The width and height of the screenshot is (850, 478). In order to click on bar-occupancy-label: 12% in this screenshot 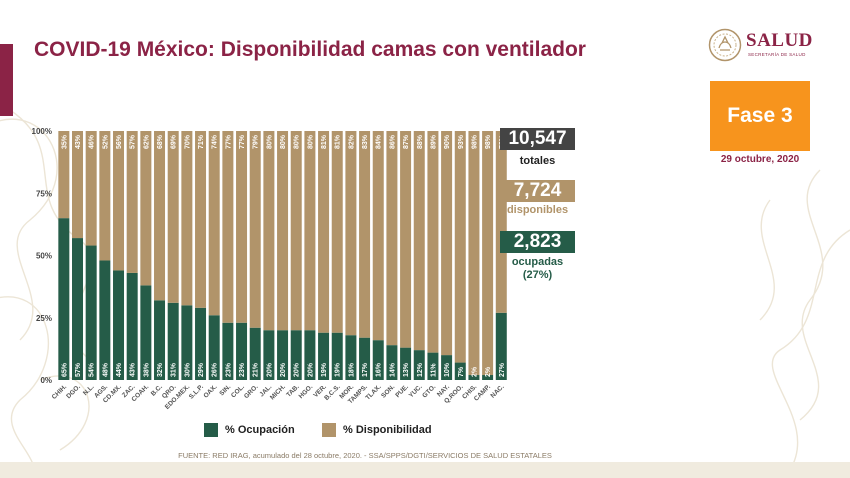, I will do `click(420, 369)`.